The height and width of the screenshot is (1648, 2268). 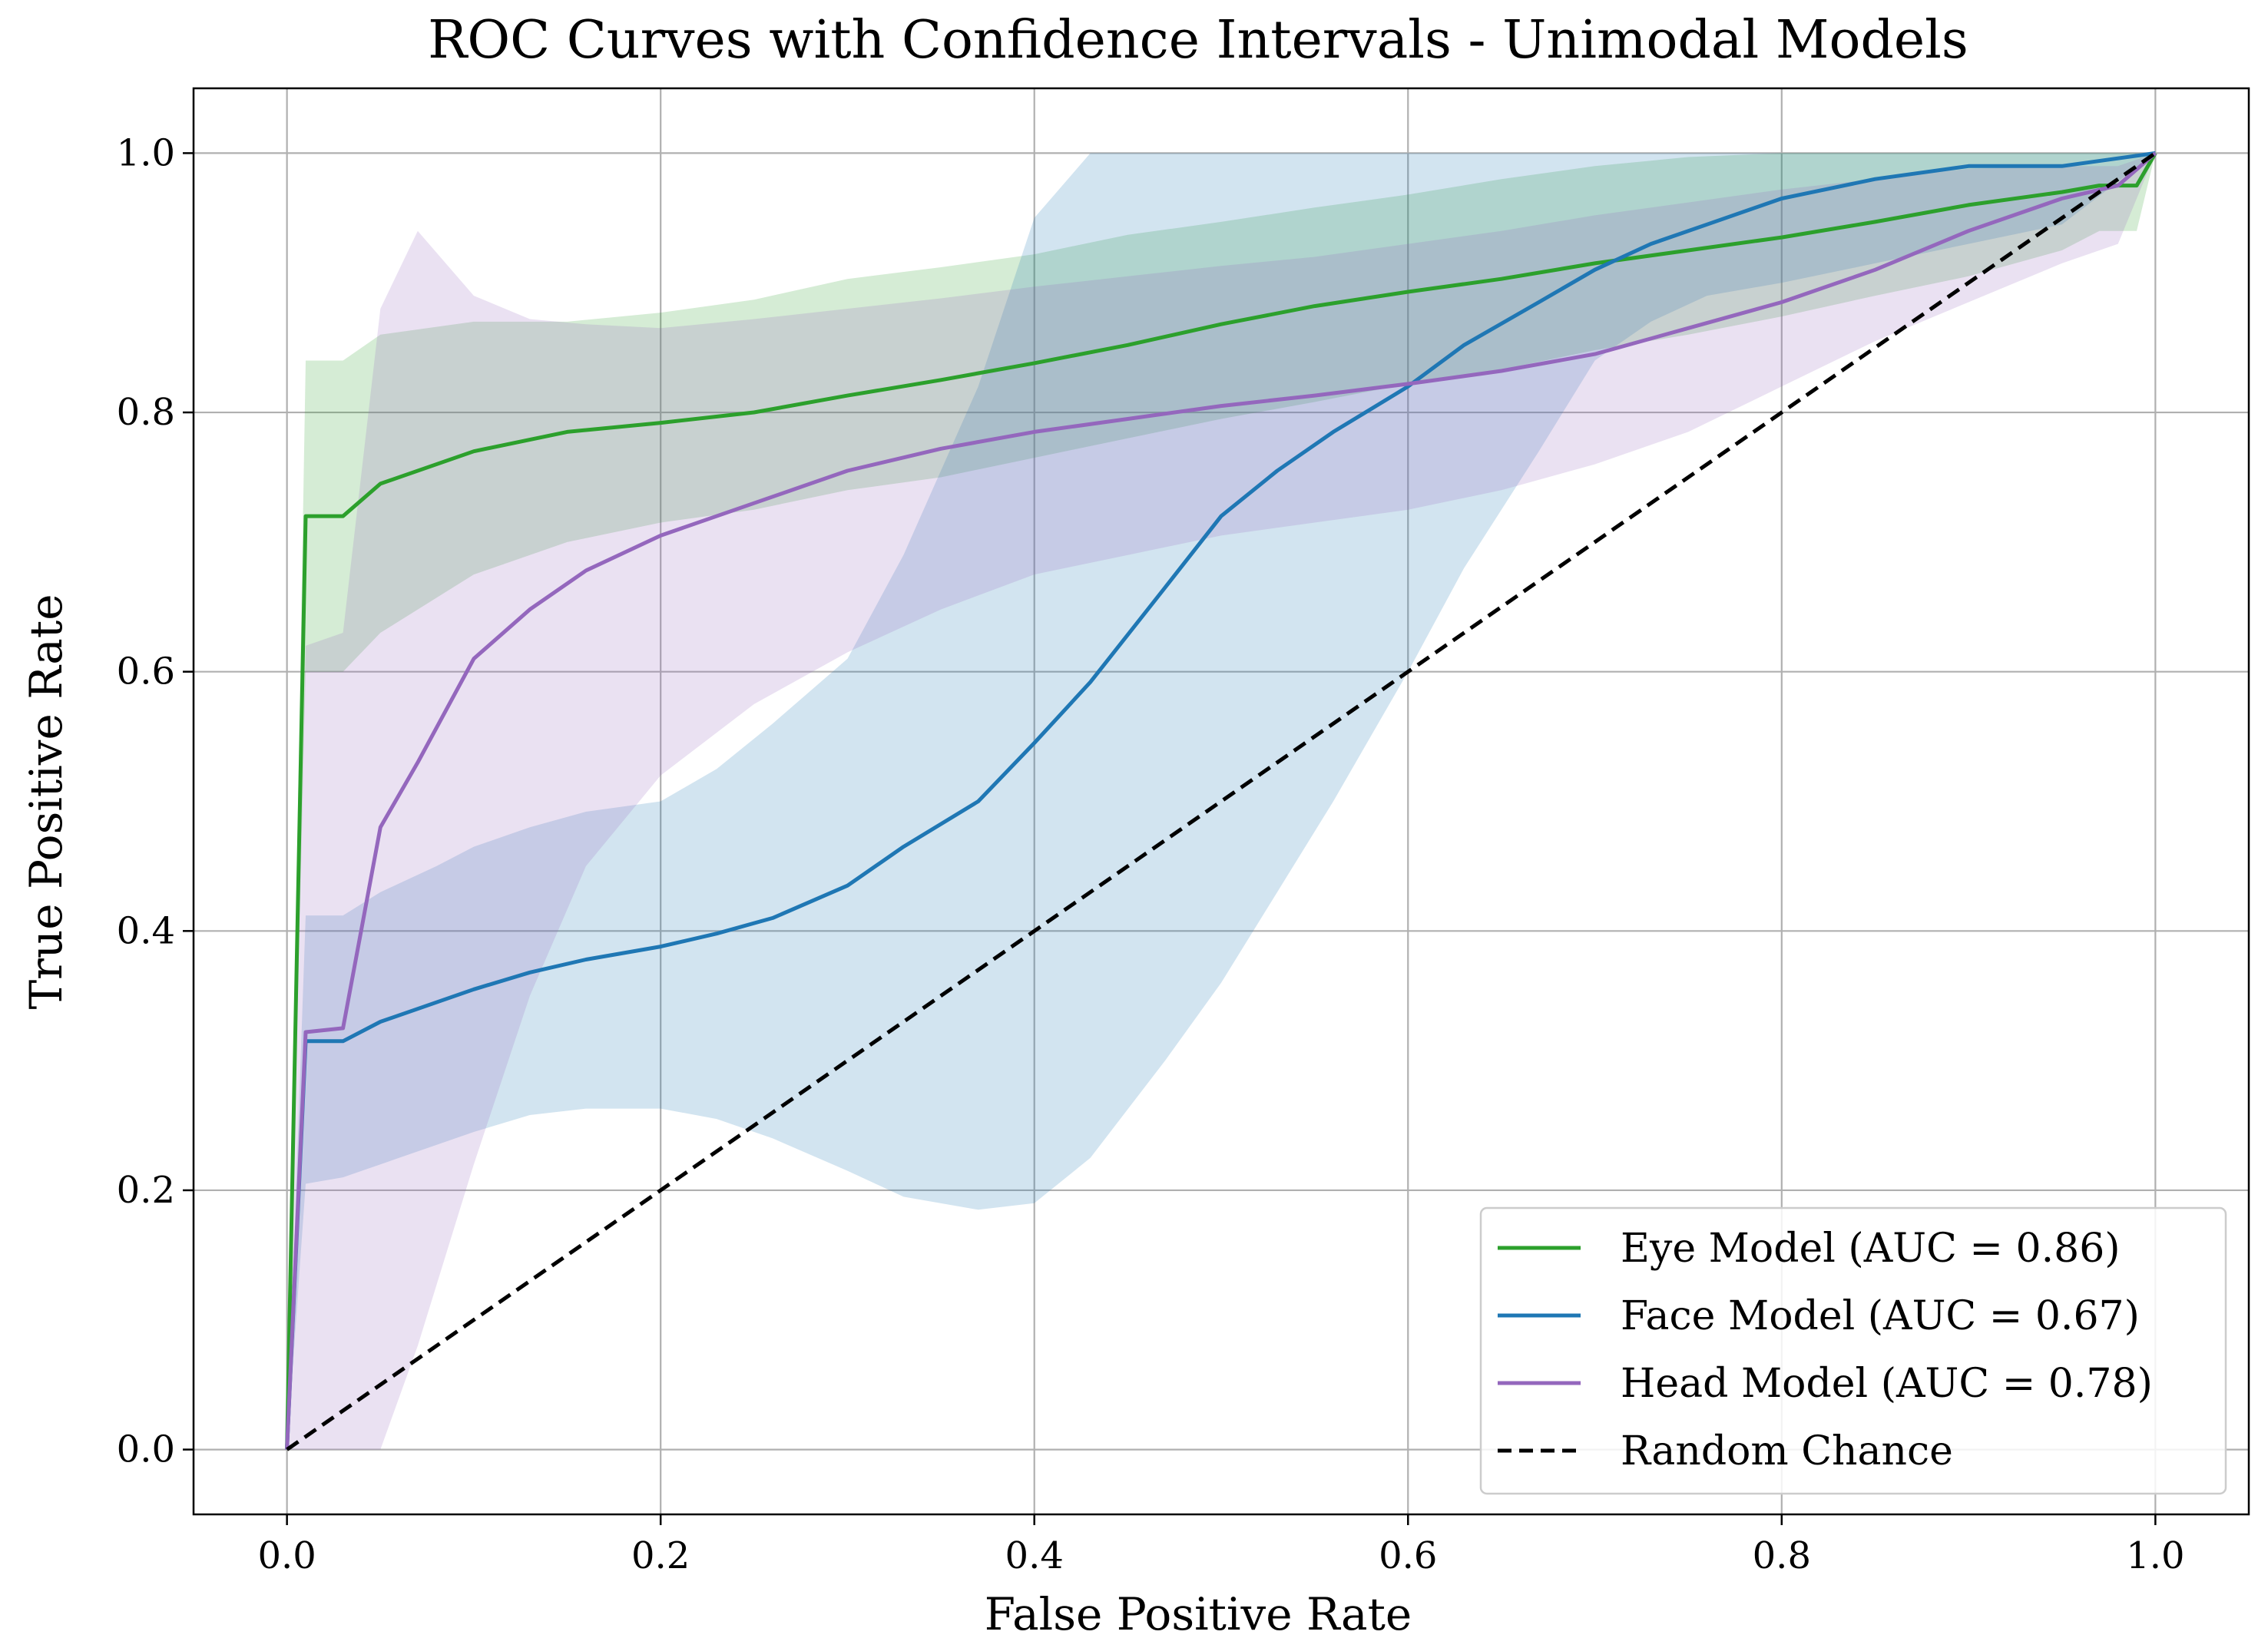 I want to click on legend-label-random-chance: Random Chance, so click(x=1787, y=1451).